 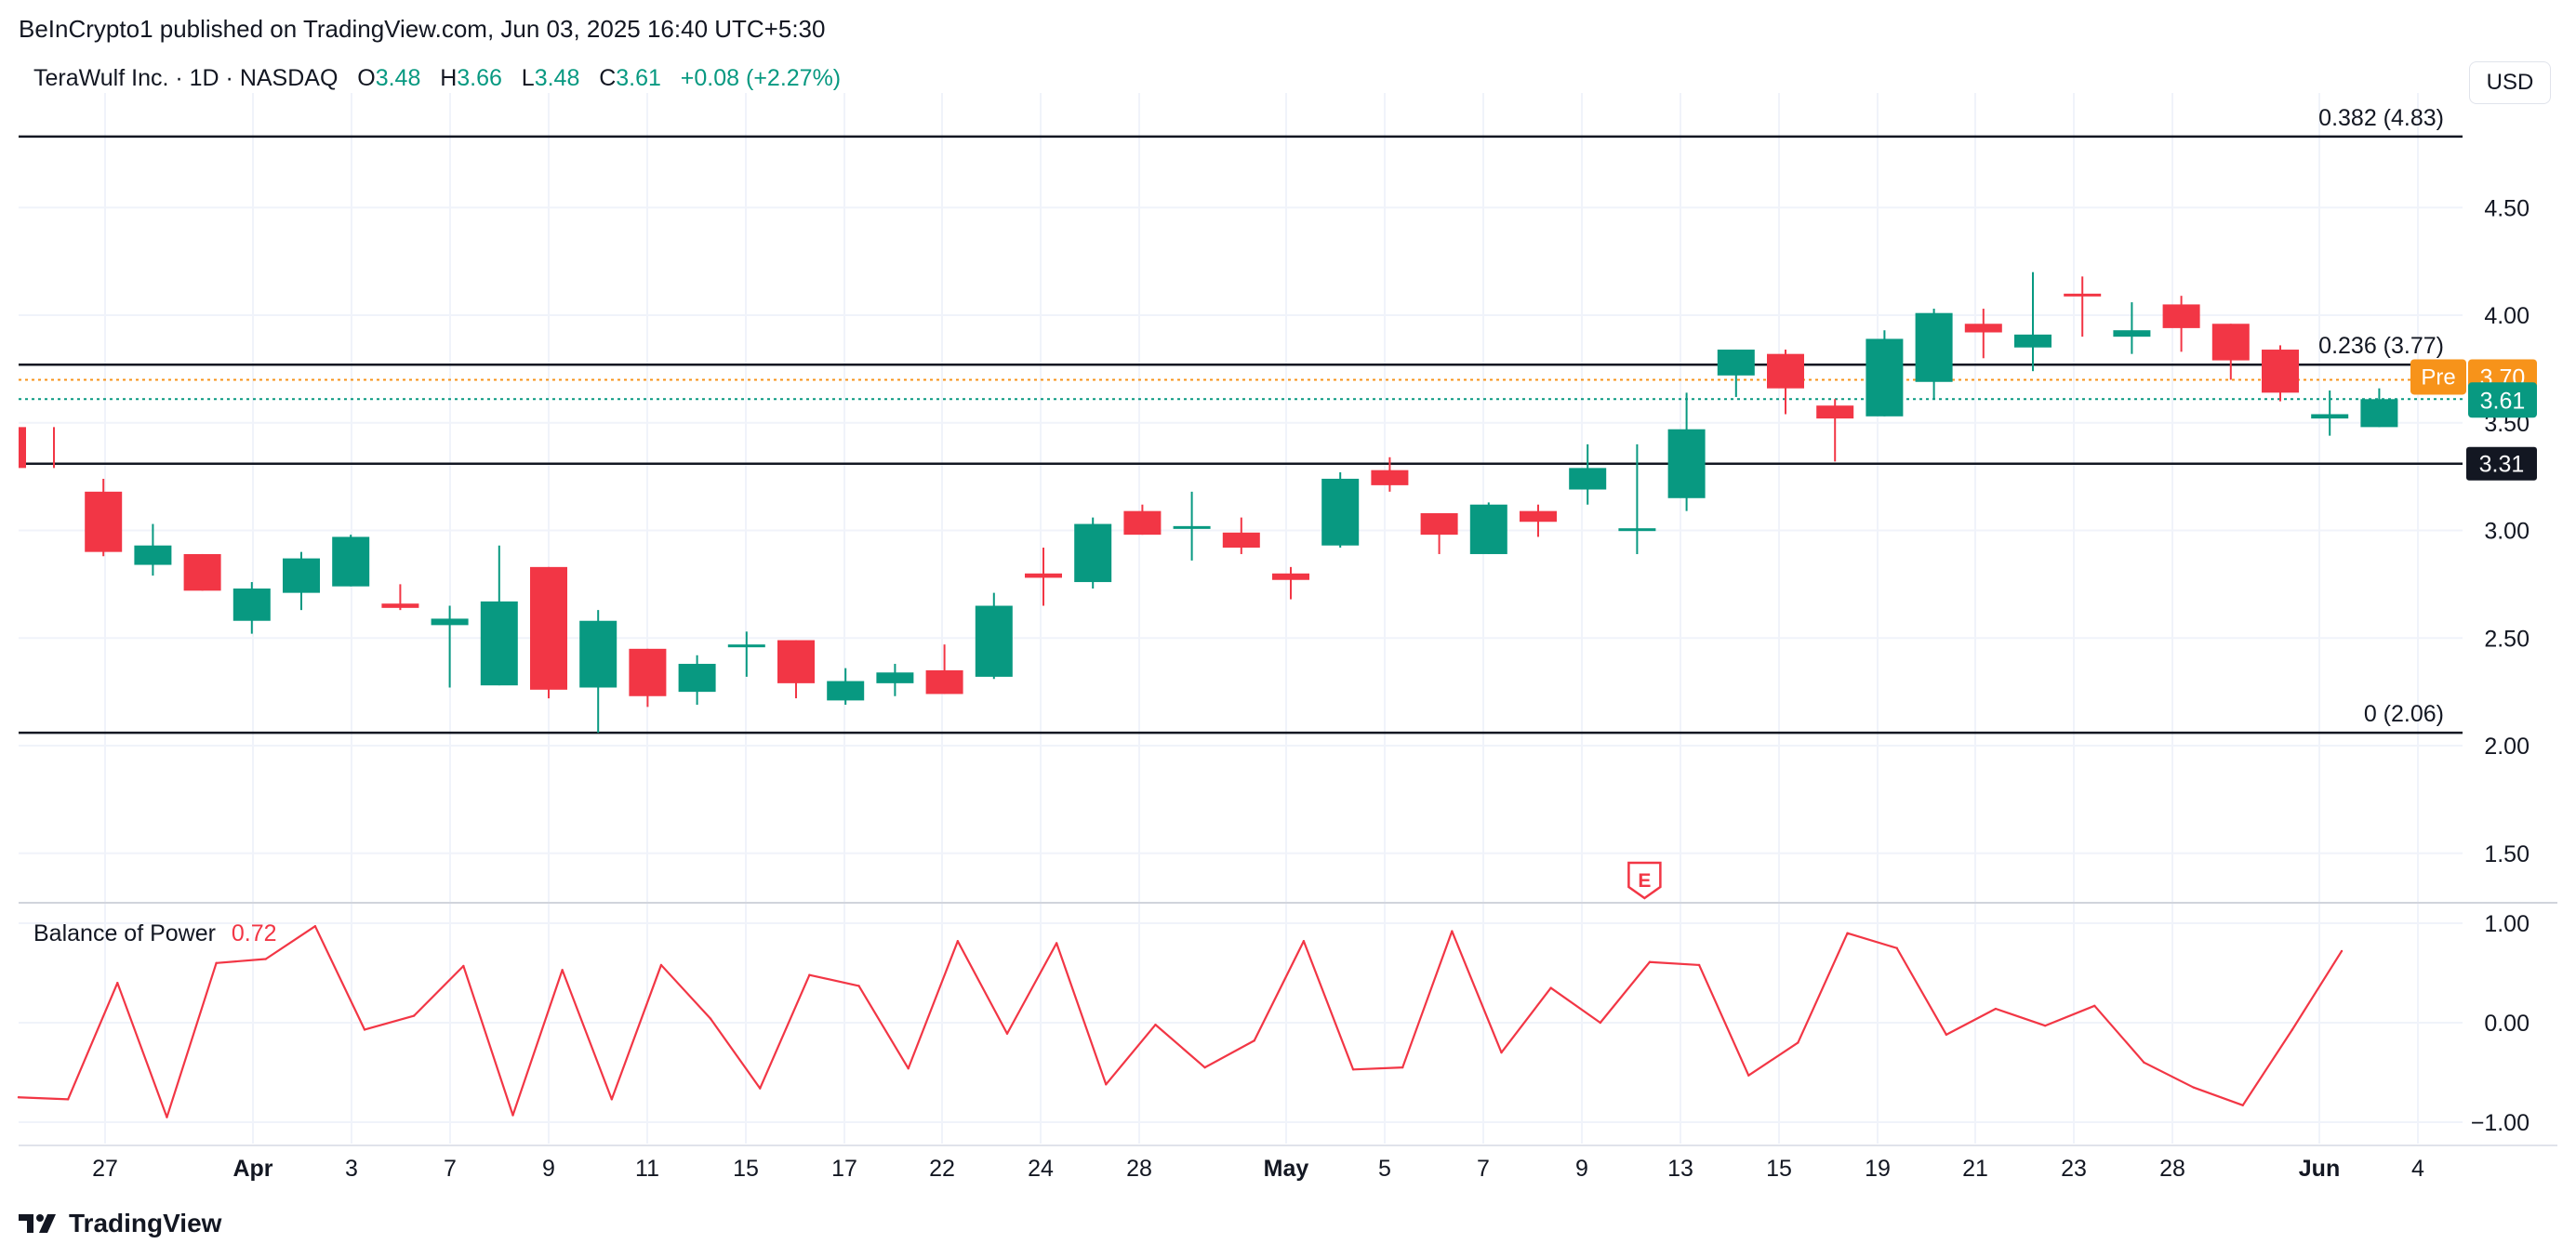 What do you see at coordinates (1139, 1169) in the screenshot?
I see `time-axis-tick: 28` at bounding box center [1139, 1169].